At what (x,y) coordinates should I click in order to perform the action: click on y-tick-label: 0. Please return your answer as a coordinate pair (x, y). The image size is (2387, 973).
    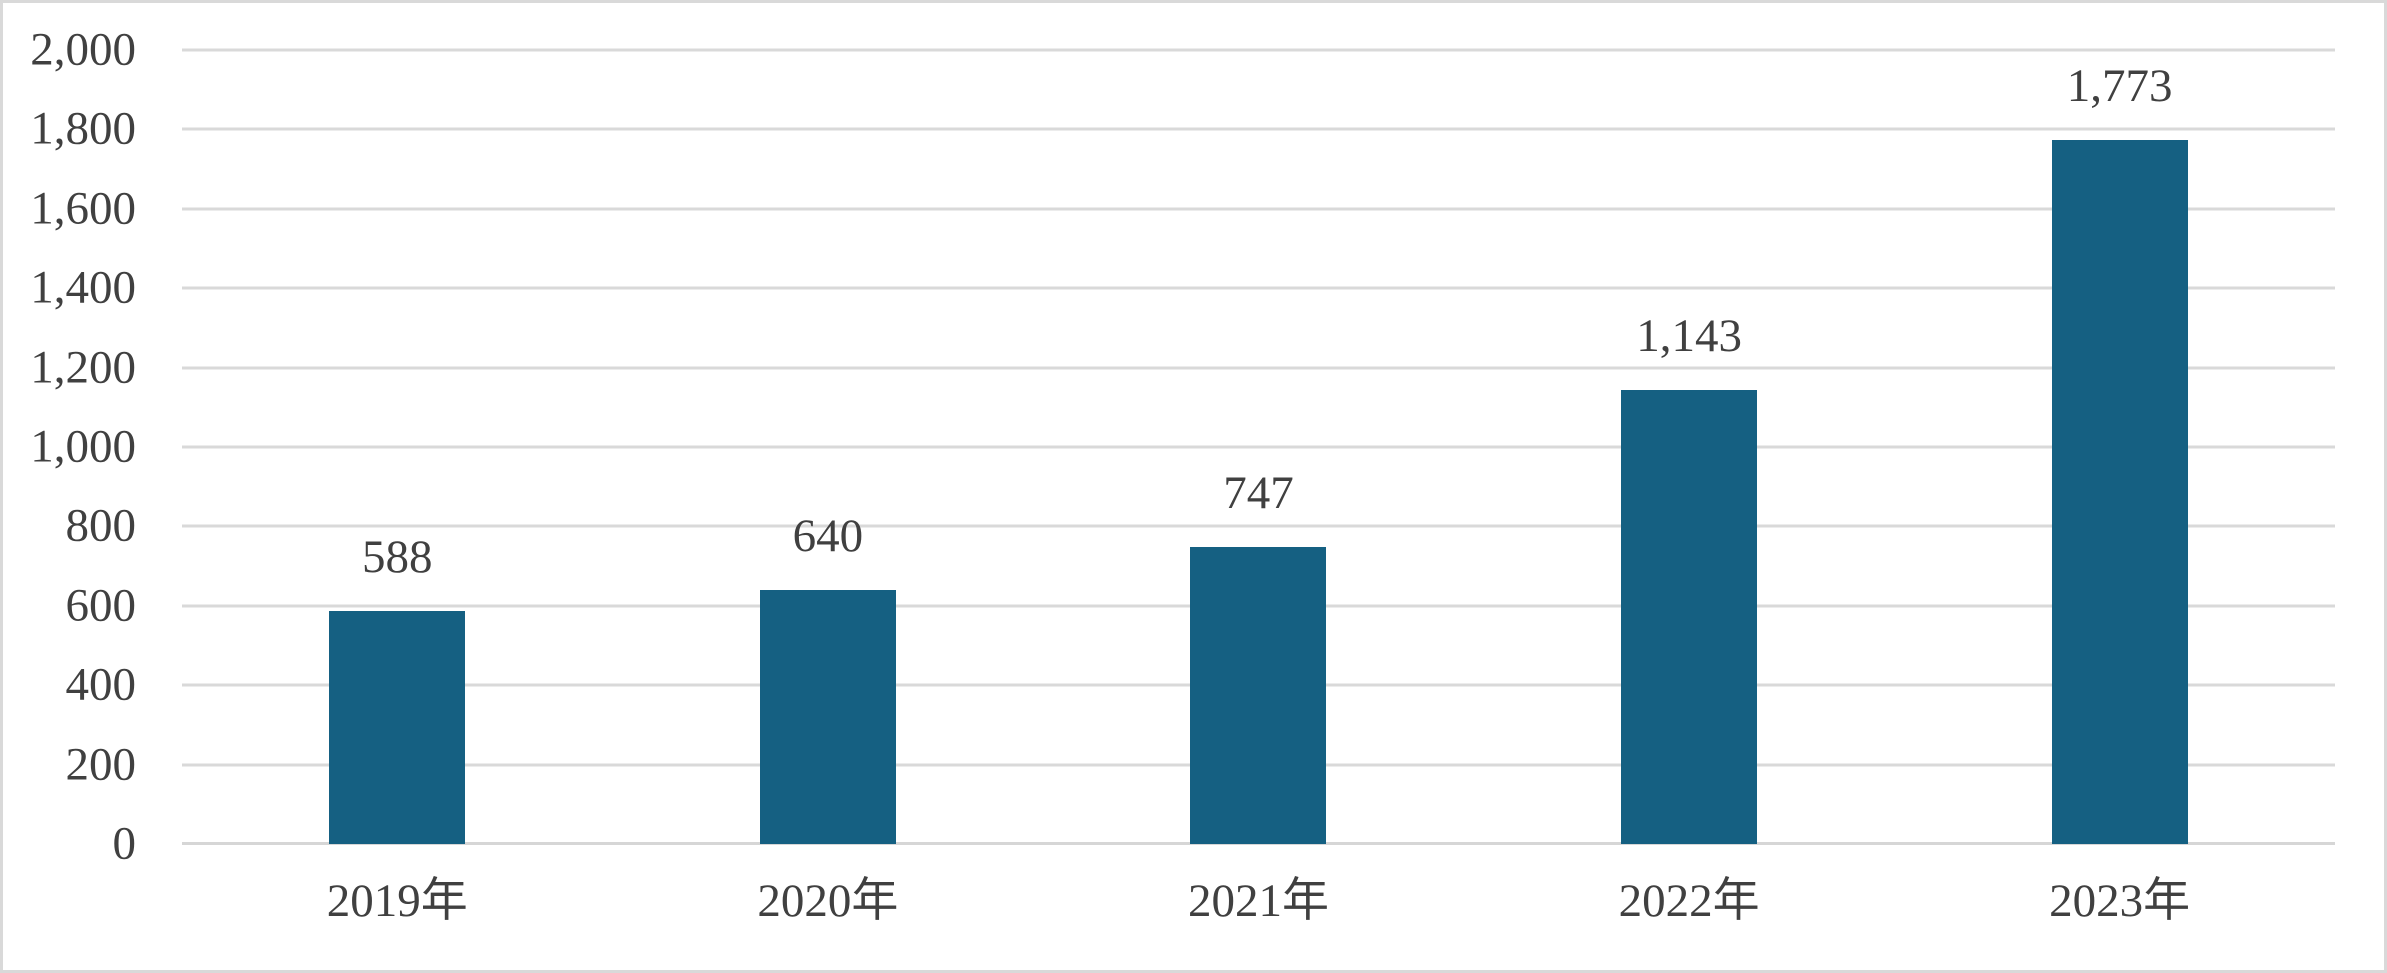
    Looking at the image, I should click on (124, 843).